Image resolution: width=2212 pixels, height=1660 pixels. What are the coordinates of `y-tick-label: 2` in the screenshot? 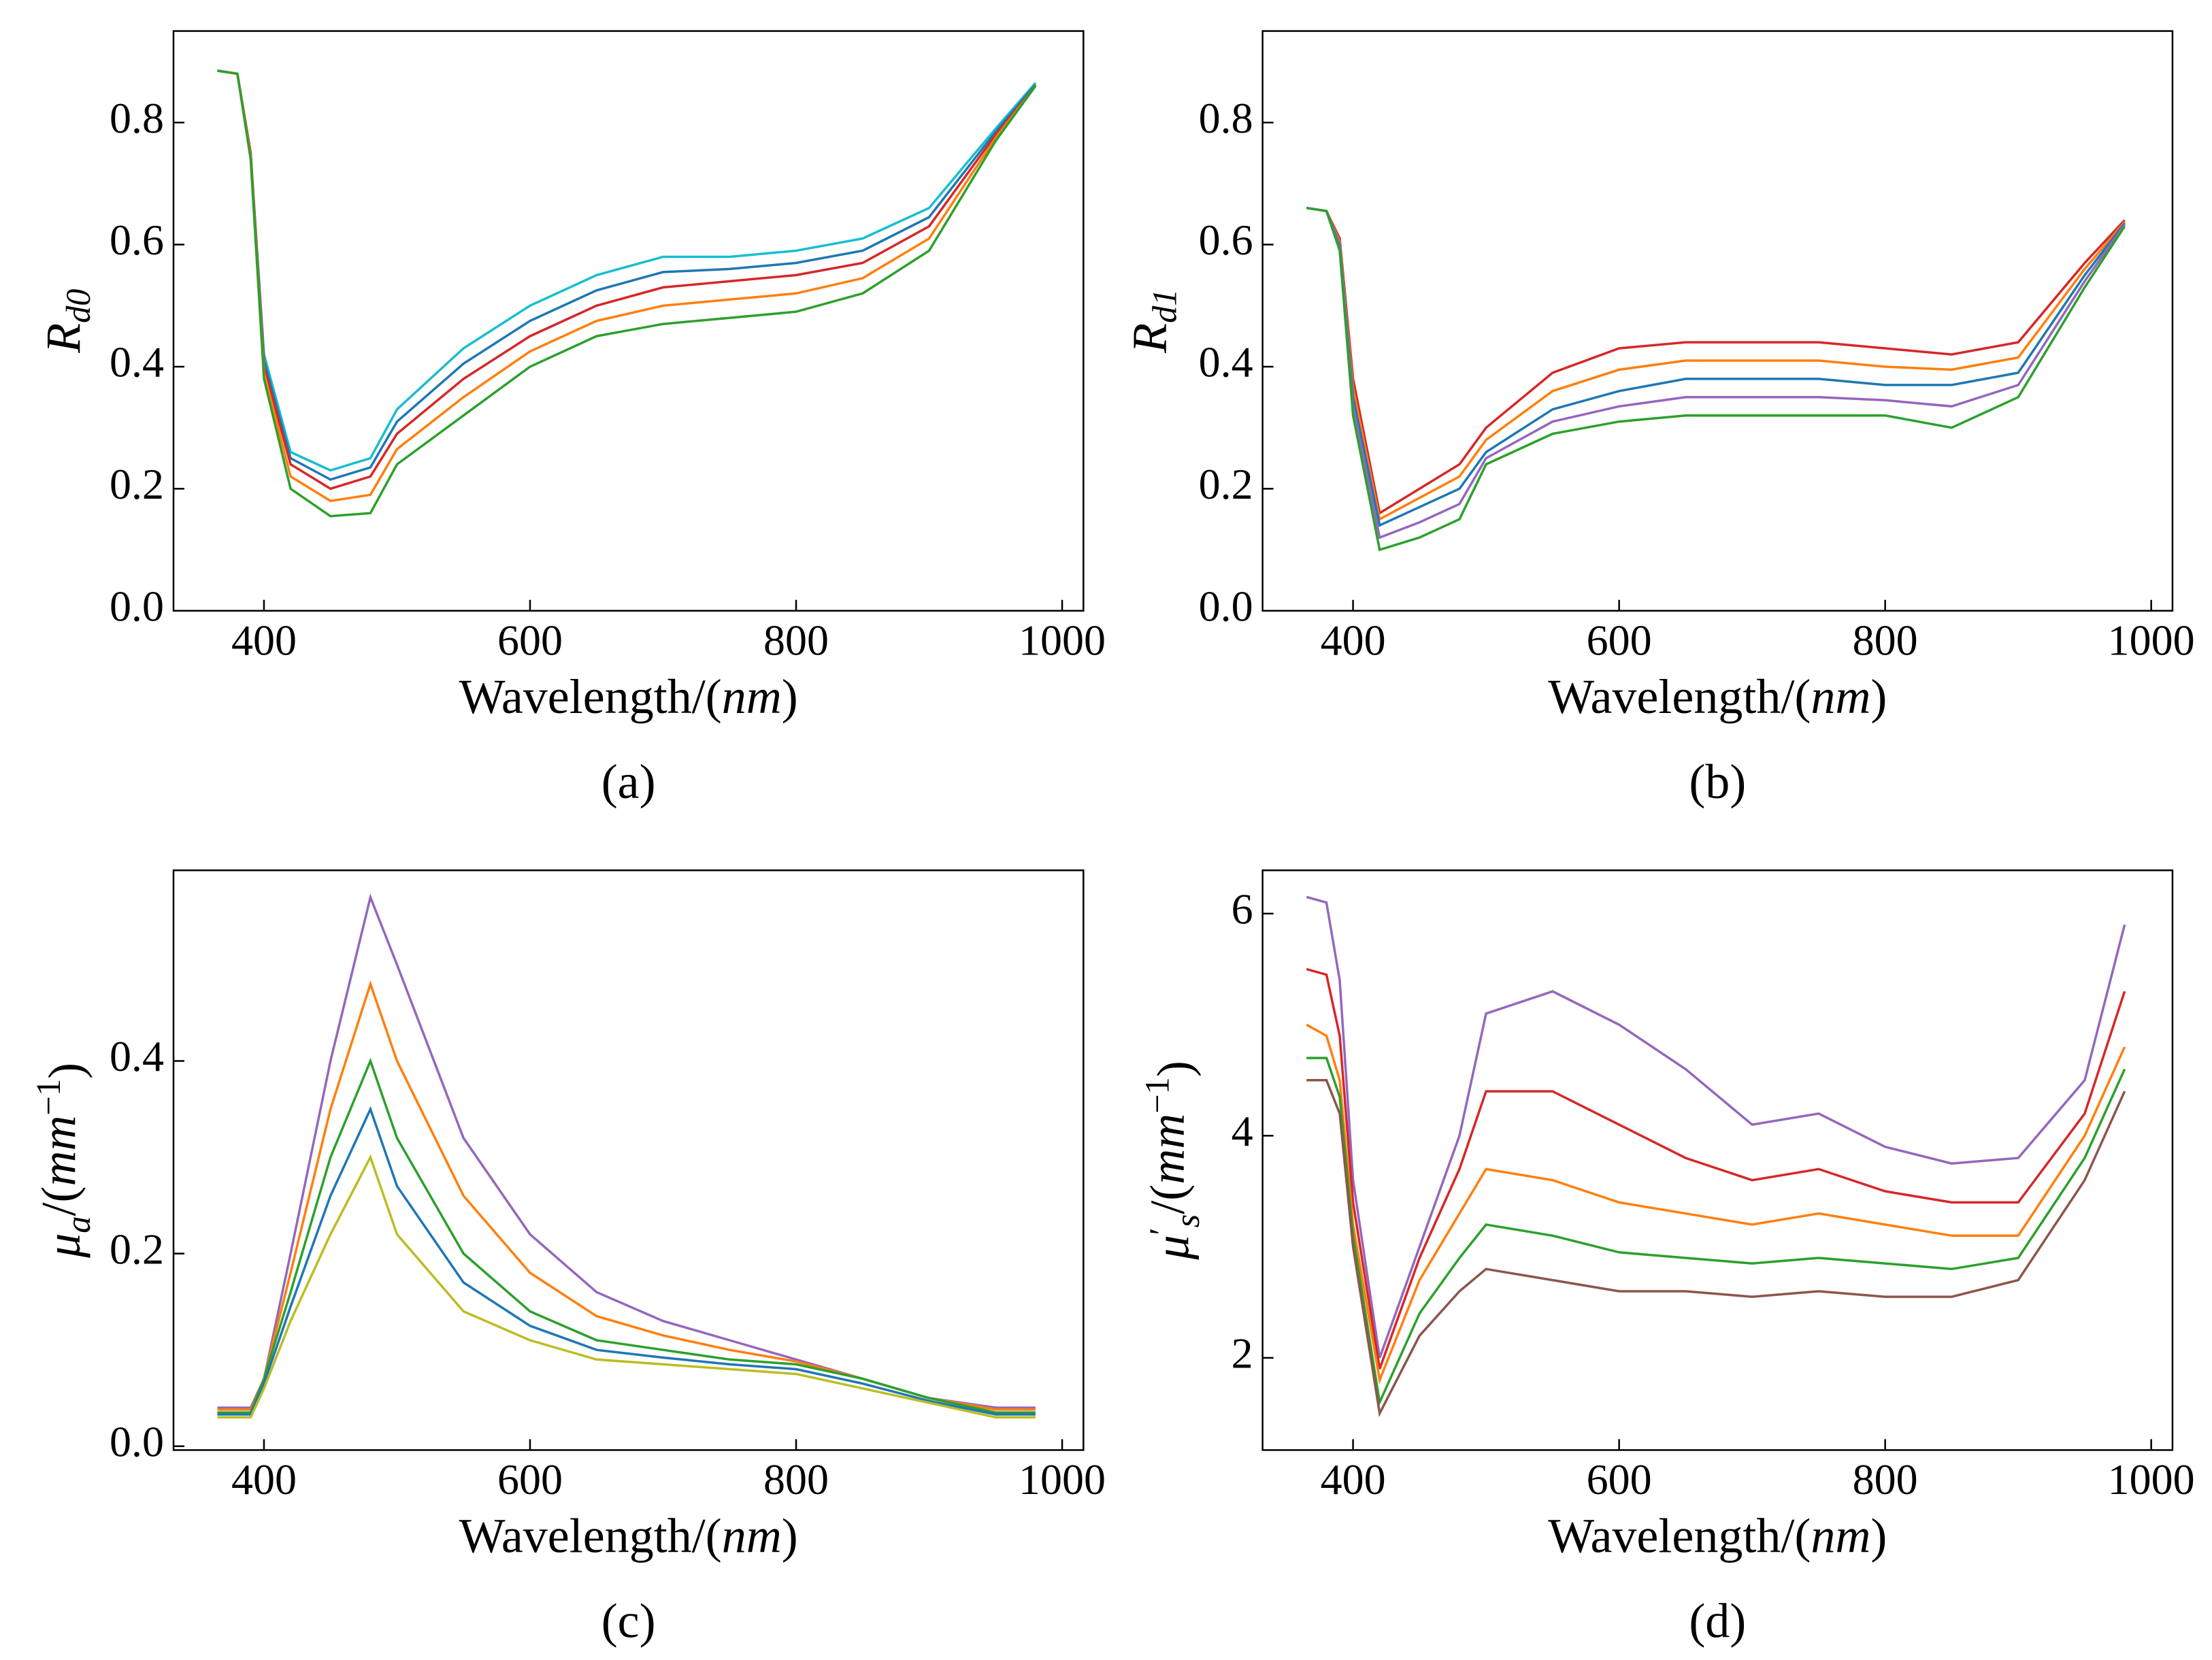 It's located at (1242, 1353).